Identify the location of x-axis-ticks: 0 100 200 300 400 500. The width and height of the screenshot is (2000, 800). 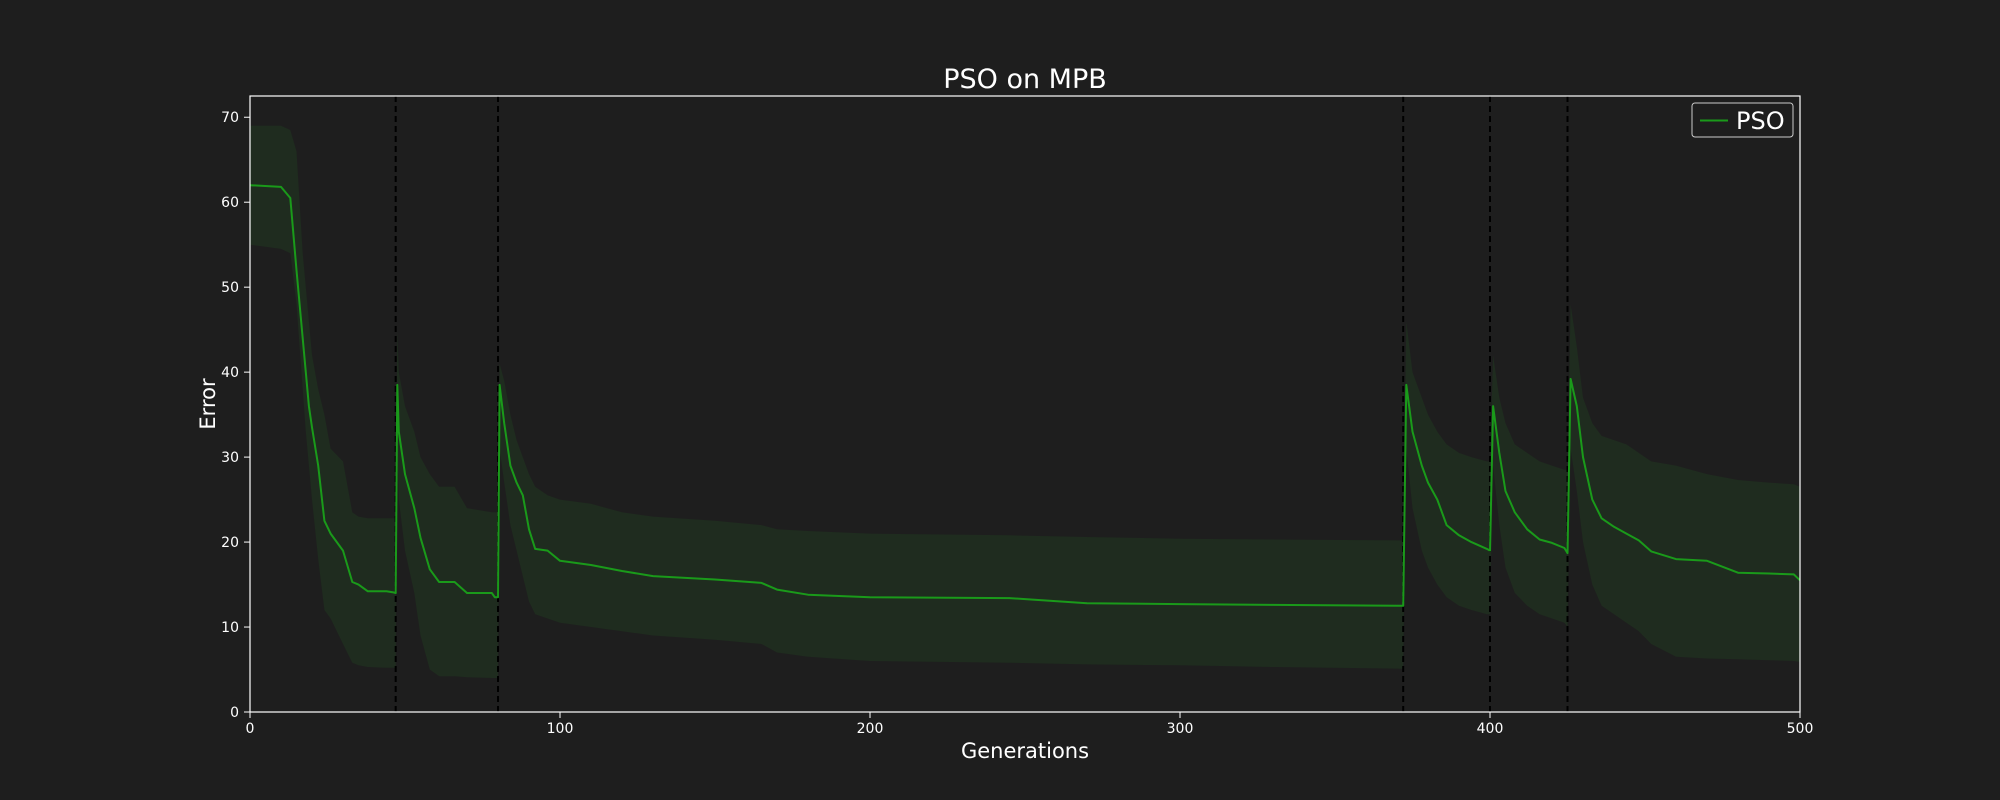
(1030, 724).